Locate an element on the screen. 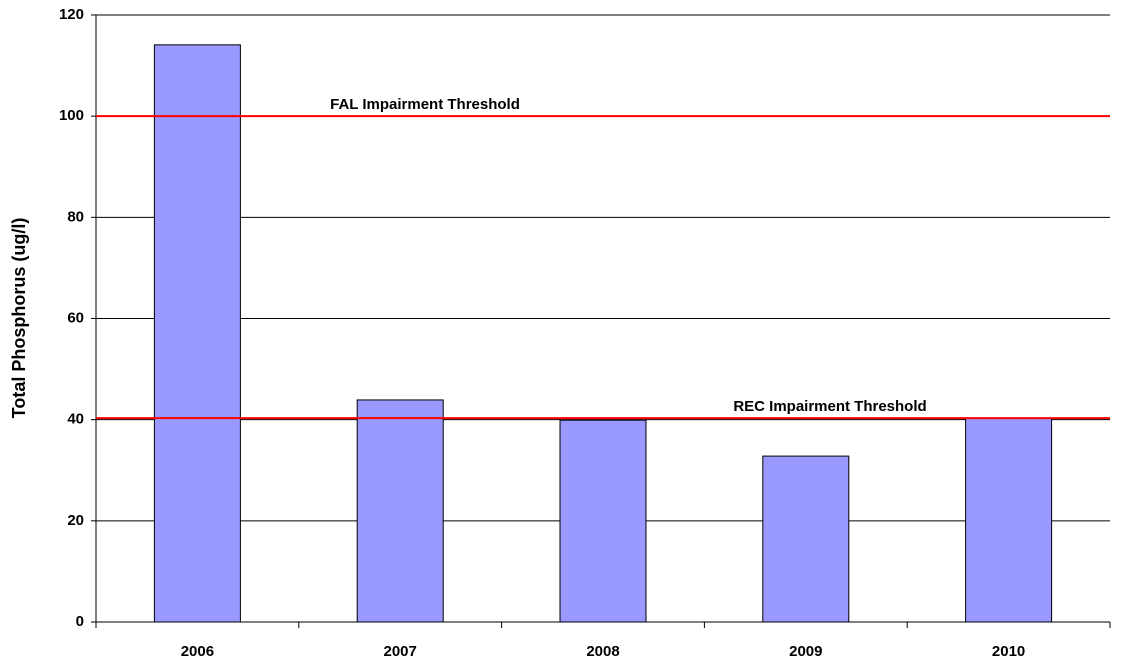  x-tick-label: 2007 is located at coordinates (400, 651).